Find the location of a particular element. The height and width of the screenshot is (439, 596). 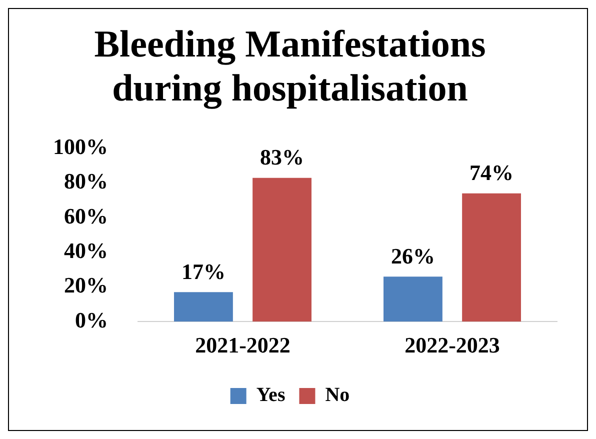

y-tick-label: 20% is located at coordinates (86, 285).